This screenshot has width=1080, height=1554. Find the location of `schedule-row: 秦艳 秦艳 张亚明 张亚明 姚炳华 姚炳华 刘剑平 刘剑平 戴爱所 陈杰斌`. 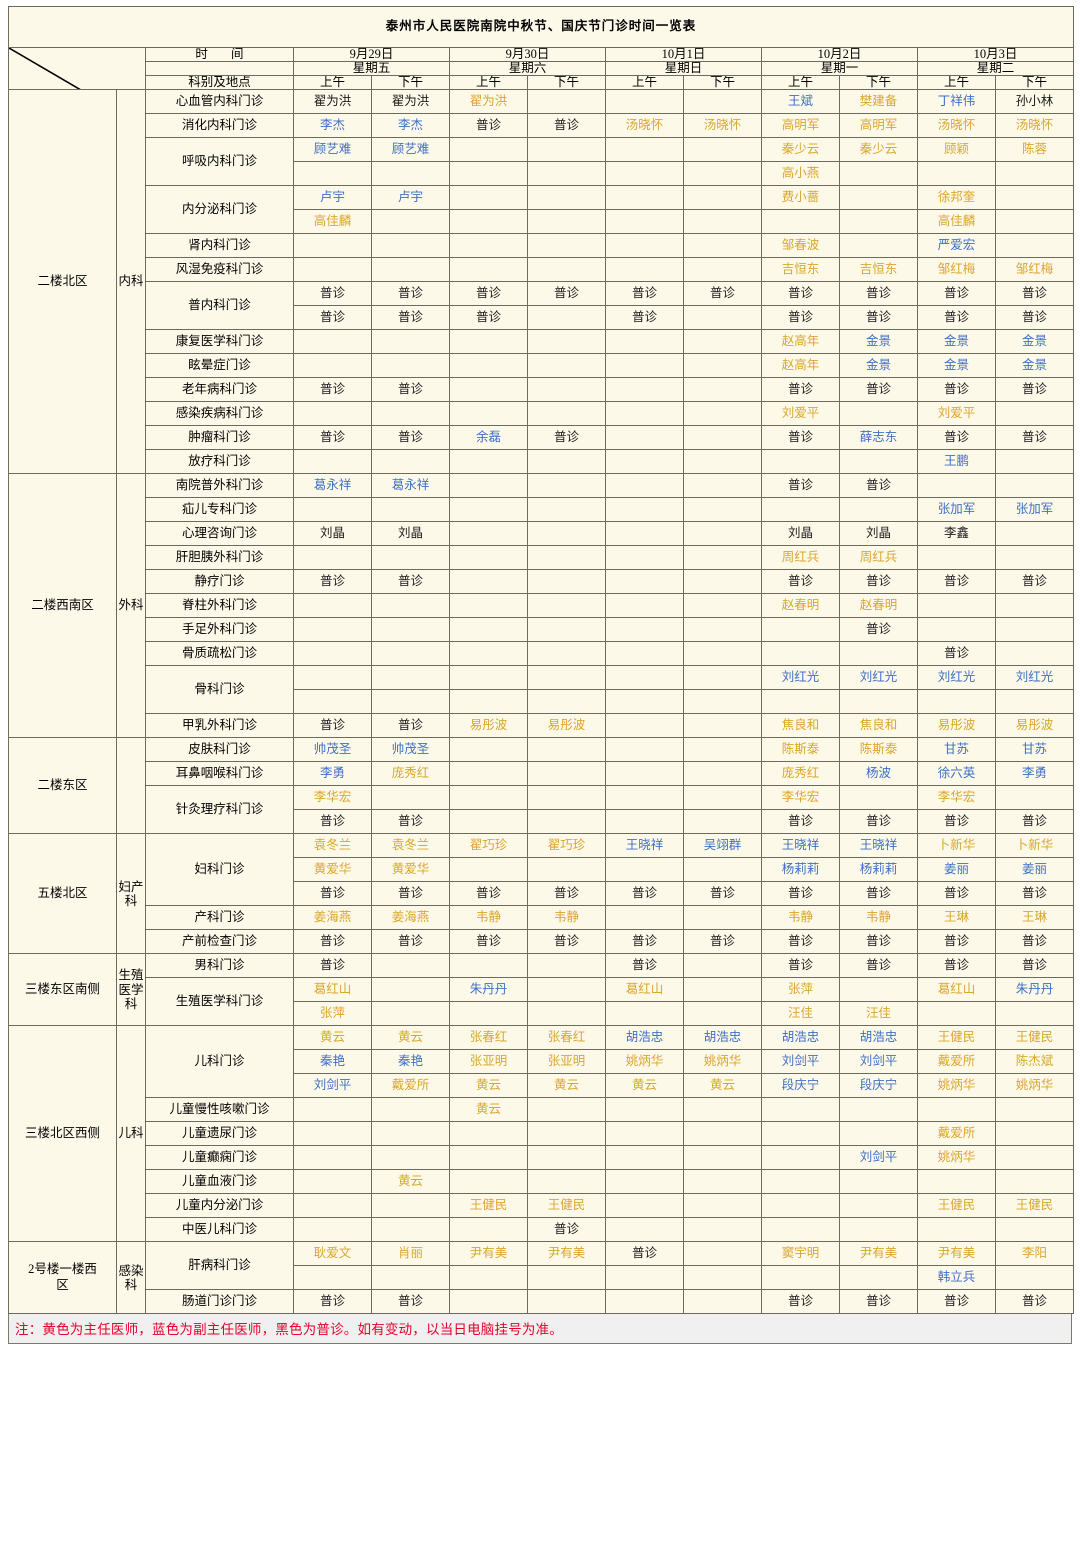

schedule-row: 秦艳 秦艳 张亚明 张亚明 姚炳华 姚炳华 刘剑平 刘剑平 戴爱所 陈杰斌 is located at coordinates (542, 1062).